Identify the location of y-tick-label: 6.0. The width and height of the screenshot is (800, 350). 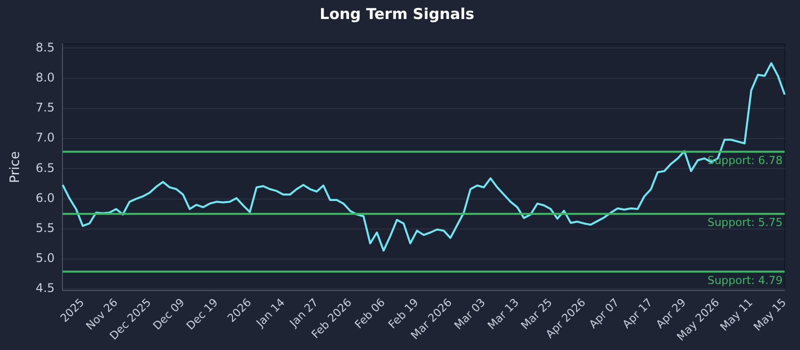
(45, 197).